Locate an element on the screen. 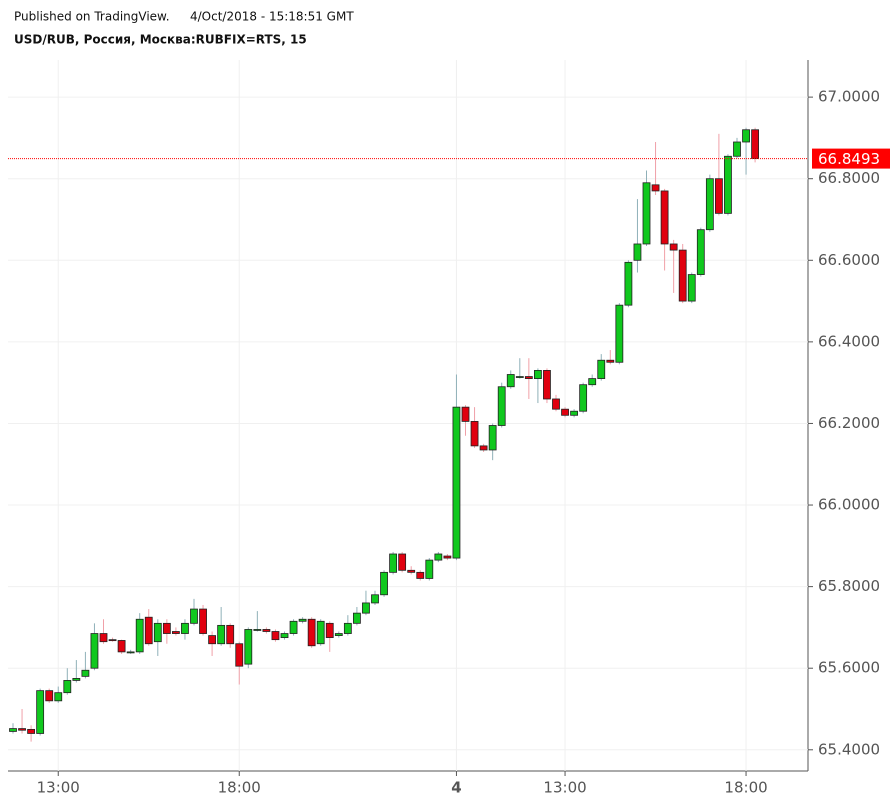 This screenshot has width=893, height=805. price-box is located at coordinates (851, 158).